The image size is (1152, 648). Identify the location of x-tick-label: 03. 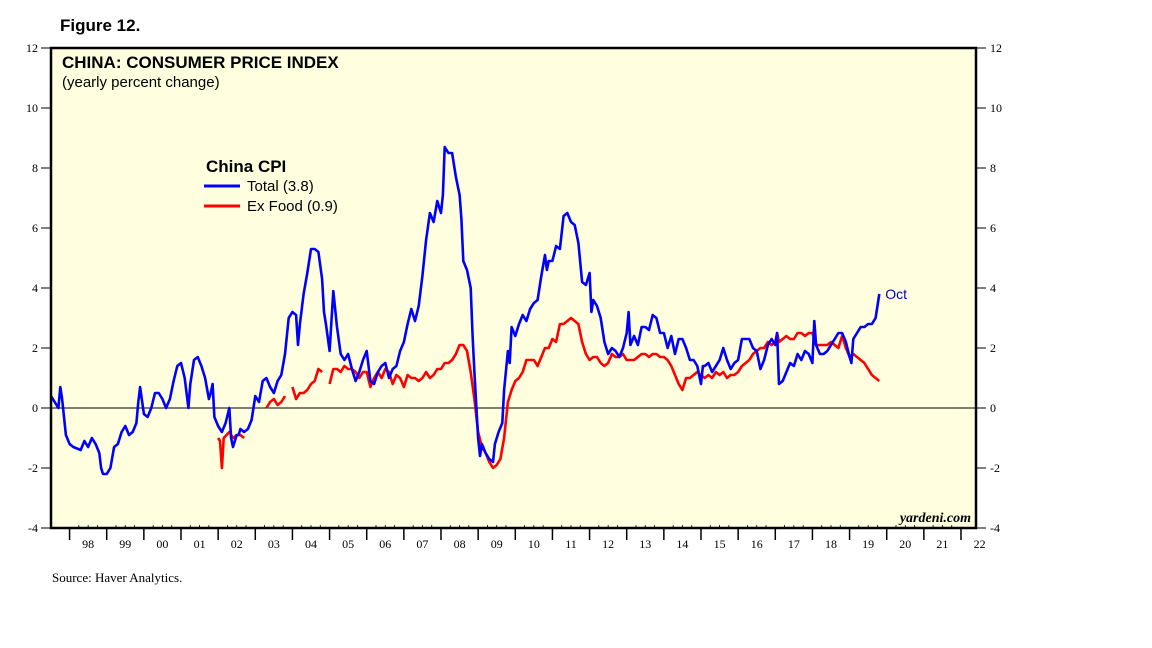
(274, 544).